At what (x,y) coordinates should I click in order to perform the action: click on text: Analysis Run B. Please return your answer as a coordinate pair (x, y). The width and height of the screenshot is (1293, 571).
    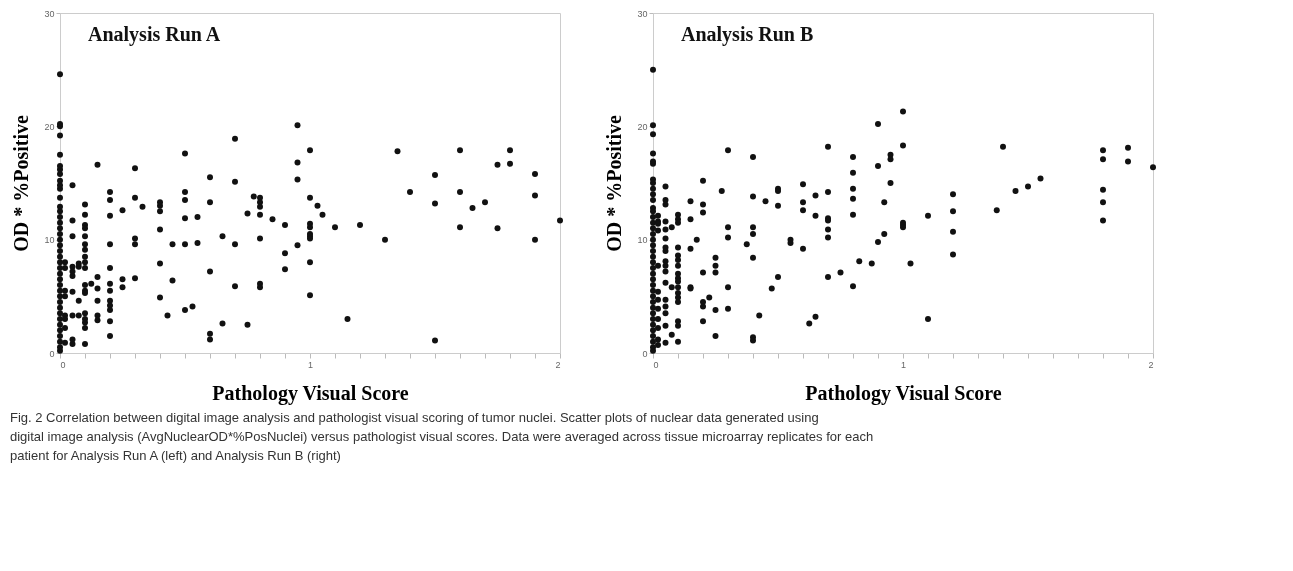
    Looking at the image, I should click on (747, 34).